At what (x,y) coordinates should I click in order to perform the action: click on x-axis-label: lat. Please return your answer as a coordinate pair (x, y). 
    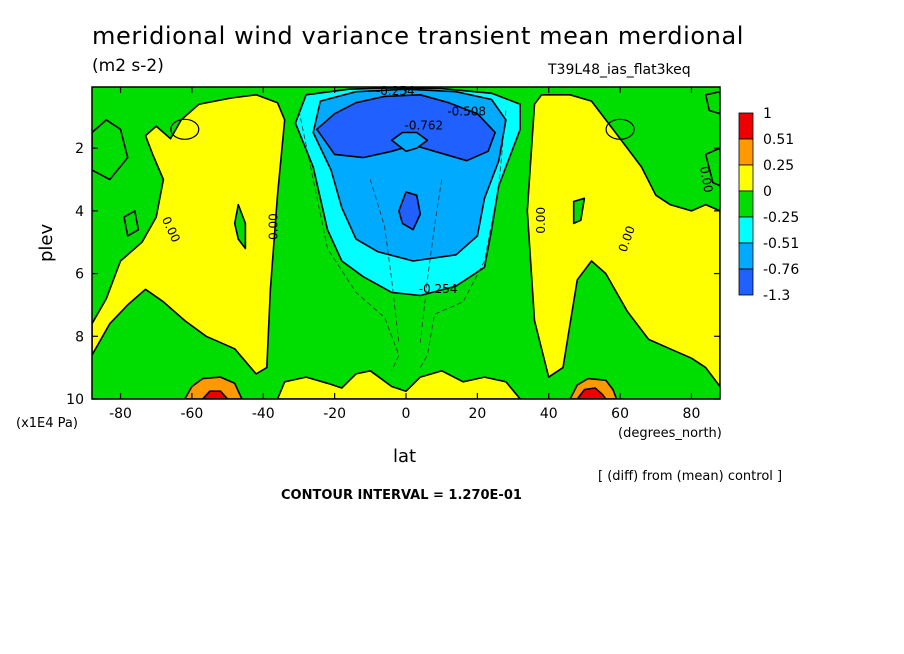
    Looking at the image, I should click on (405, 456).